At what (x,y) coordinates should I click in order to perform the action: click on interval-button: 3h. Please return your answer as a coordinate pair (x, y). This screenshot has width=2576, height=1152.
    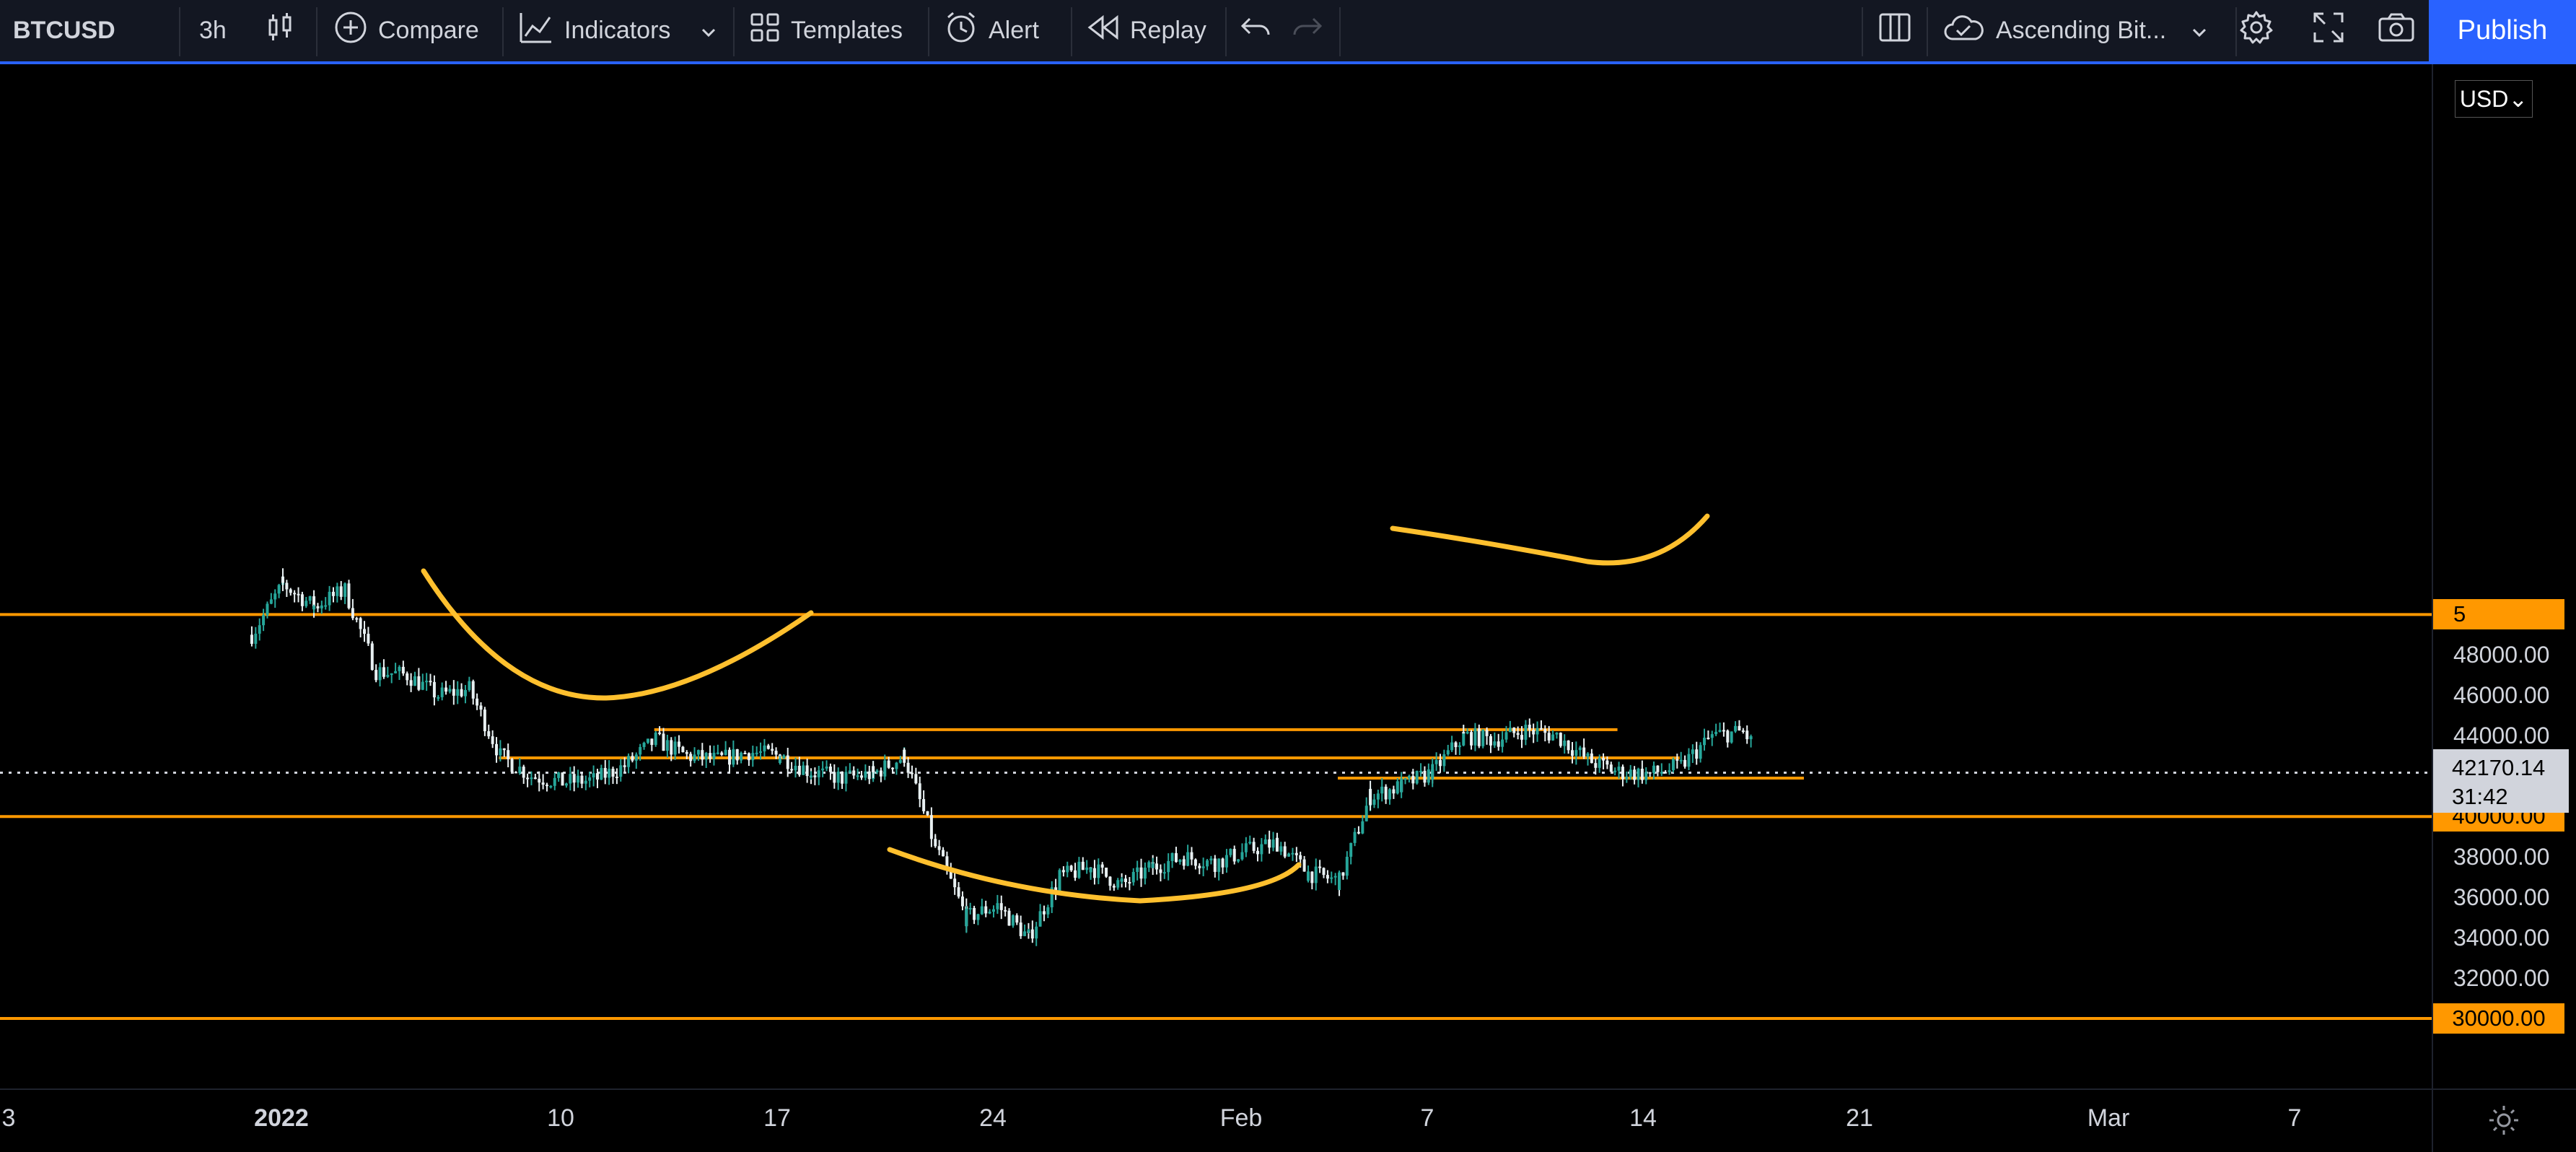
    Looking at the image, I should click on (213, 30).